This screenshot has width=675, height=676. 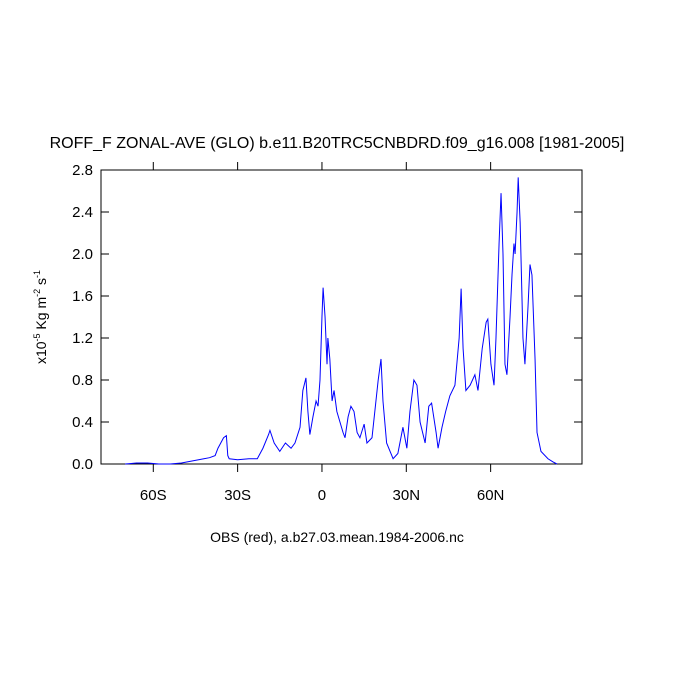 I want to click on x-tick-label: 60N, so click(x=491, y=495).